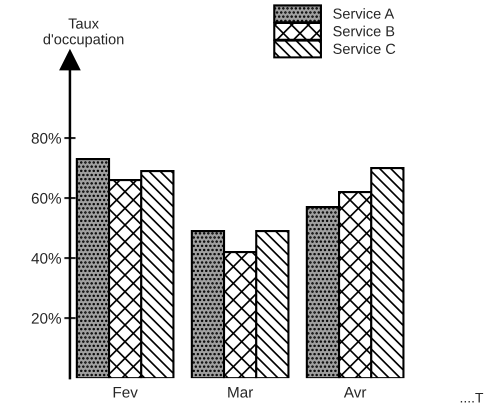  Describe the element at coordinates (355, 392) in the screenshot. I see `x-tick-label: Avr` at that location.